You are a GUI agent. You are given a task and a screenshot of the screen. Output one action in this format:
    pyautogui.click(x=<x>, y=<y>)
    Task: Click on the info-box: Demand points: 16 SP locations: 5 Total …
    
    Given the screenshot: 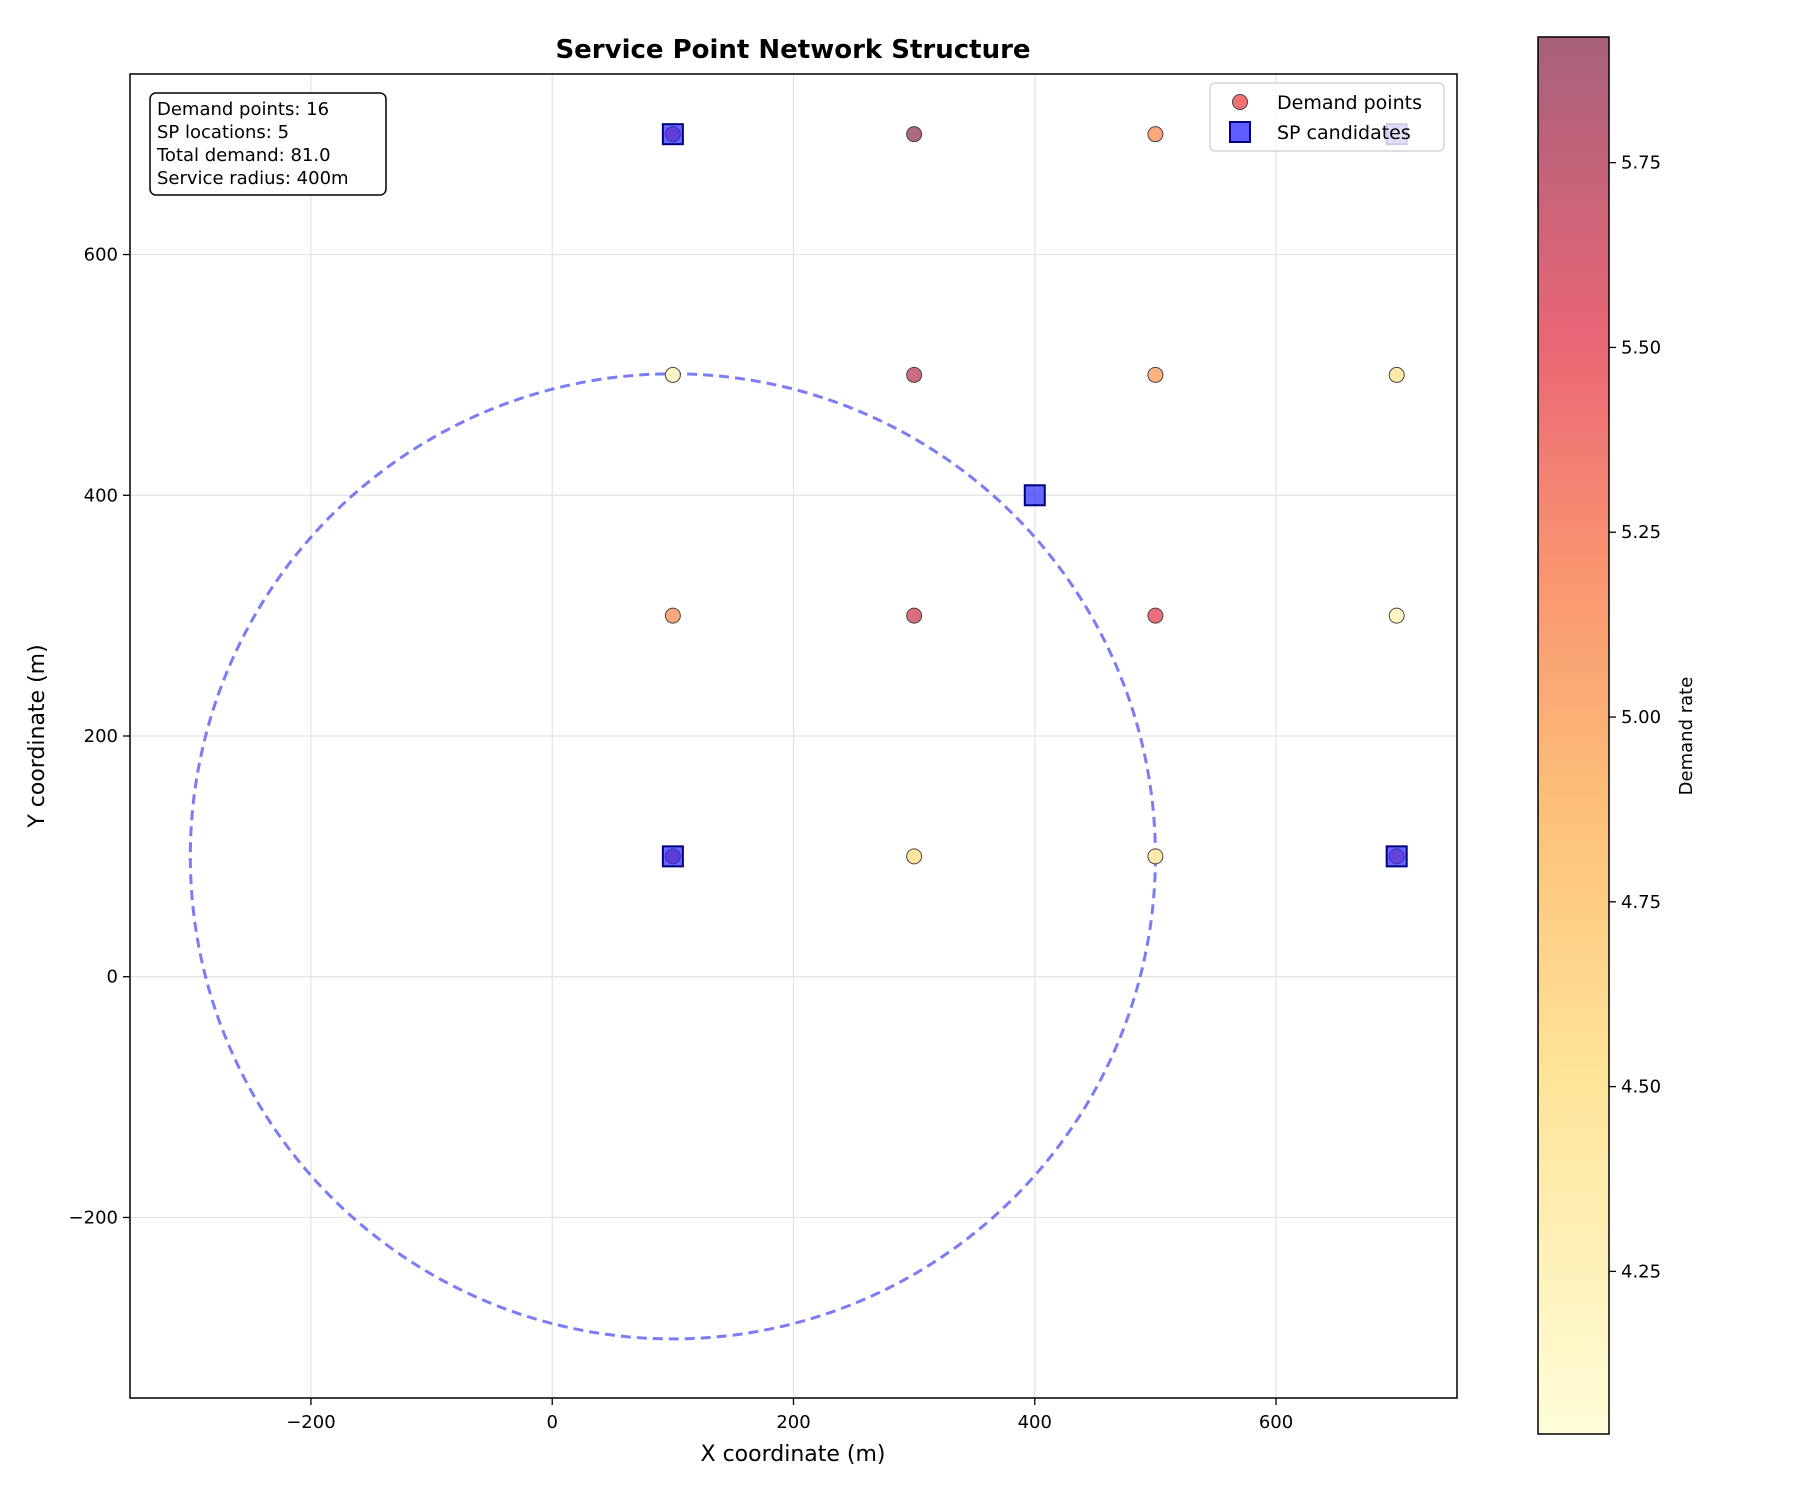 What is the action you would take?
    pyautogui.click(x=268, y=144)
    